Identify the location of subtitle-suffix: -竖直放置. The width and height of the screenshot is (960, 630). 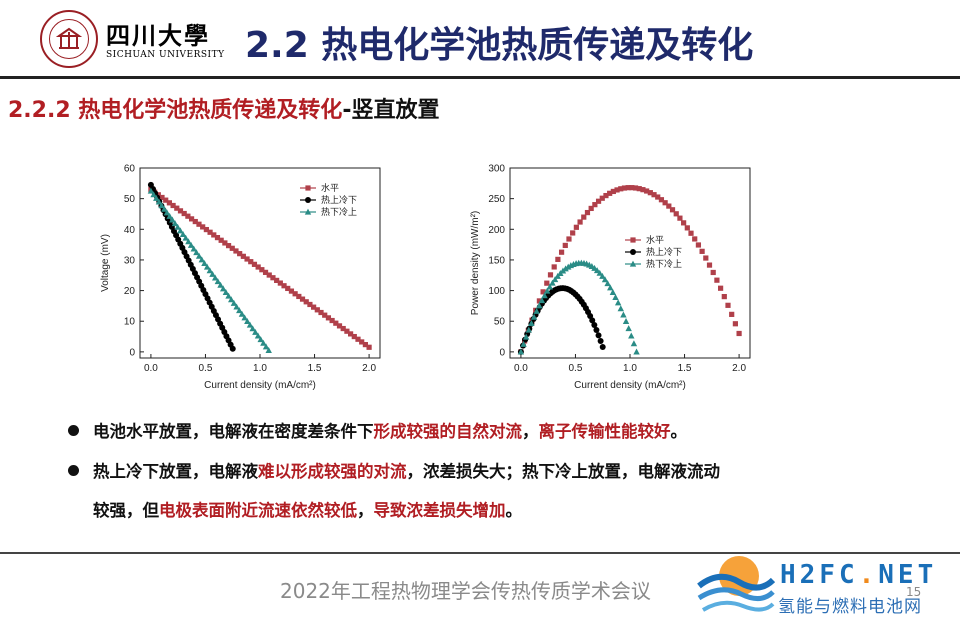
(391, 110).